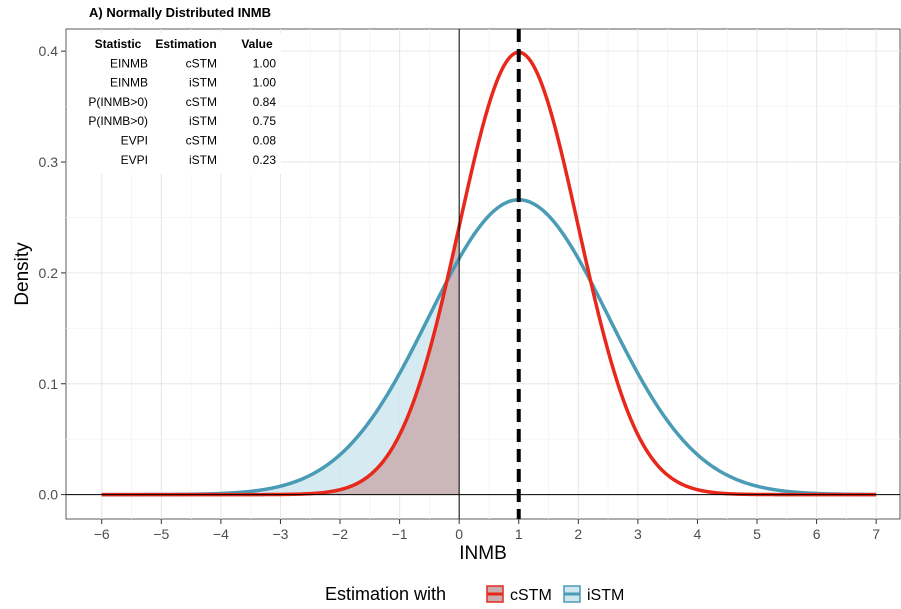 This screenshot has width=901, height=609. Describe the element at coordinates (385, 594) in the screenshot. I see `legend-title: Estimation with` at that location.